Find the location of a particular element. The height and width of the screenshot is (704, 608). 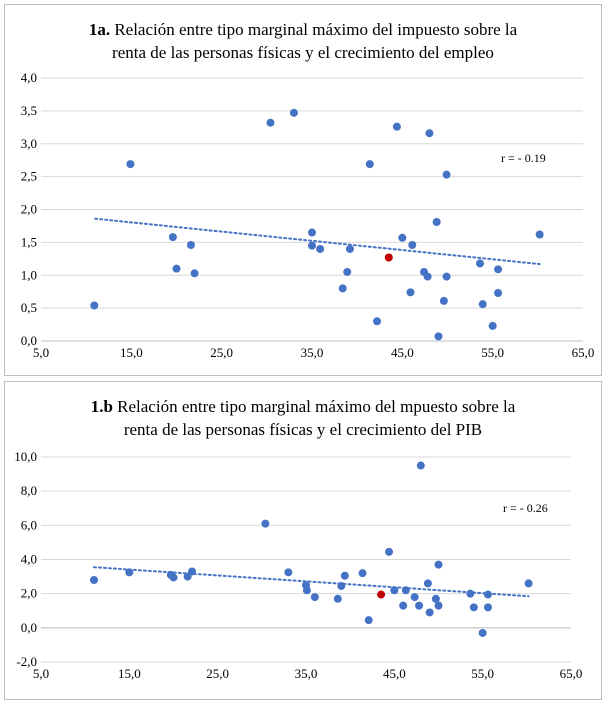

y-tick-label: 3,5 is located at coordinates (29, 110).